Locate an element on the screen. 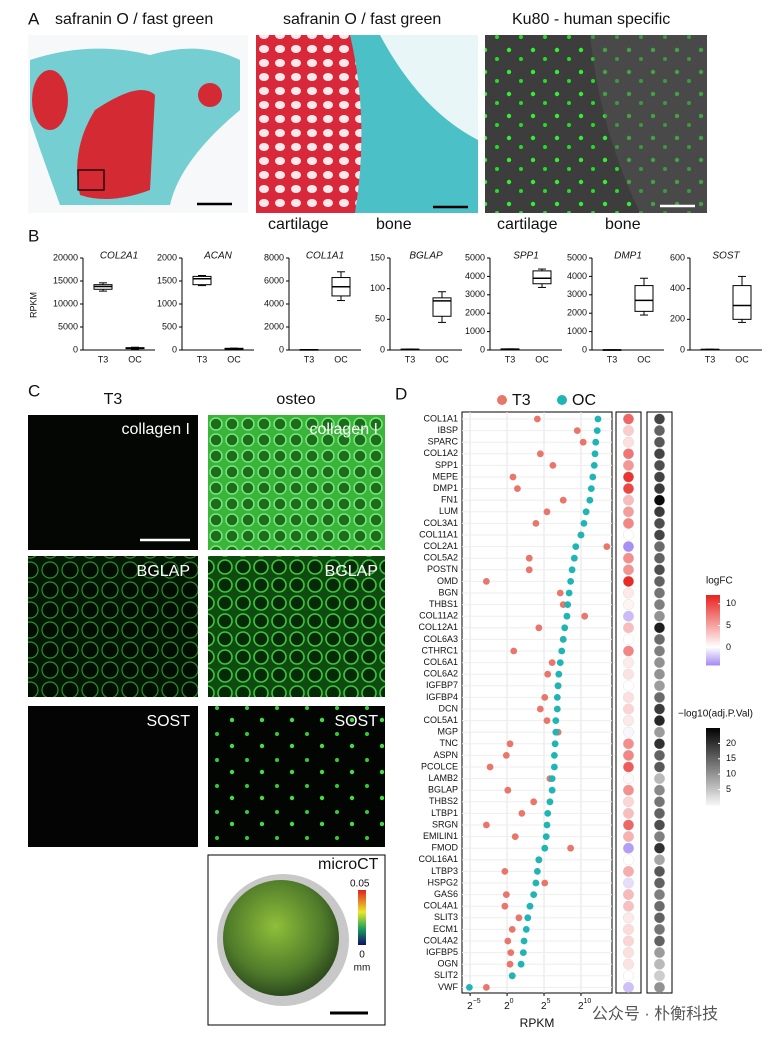 Image resolution: width=780 pixels, height=1043 pixels. image-label: bone is located at coordinates (623, 224).